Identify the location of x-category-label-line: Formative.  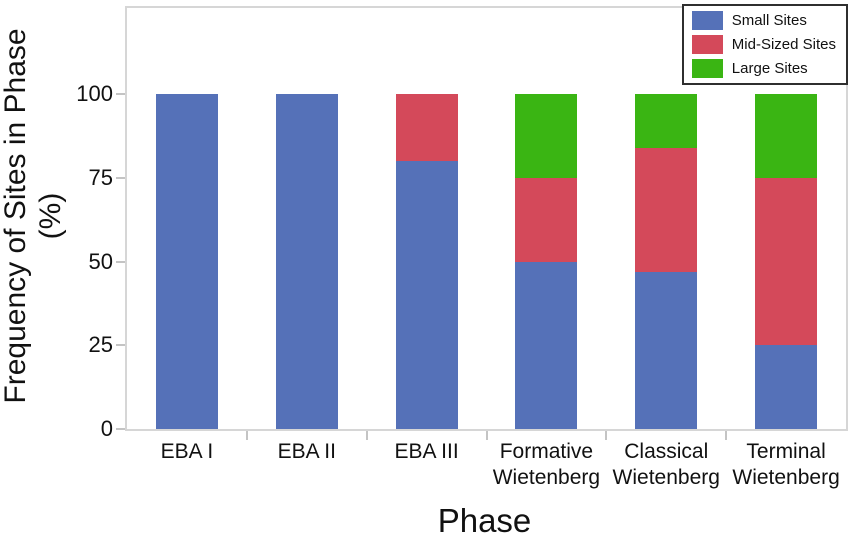
(546, 451).